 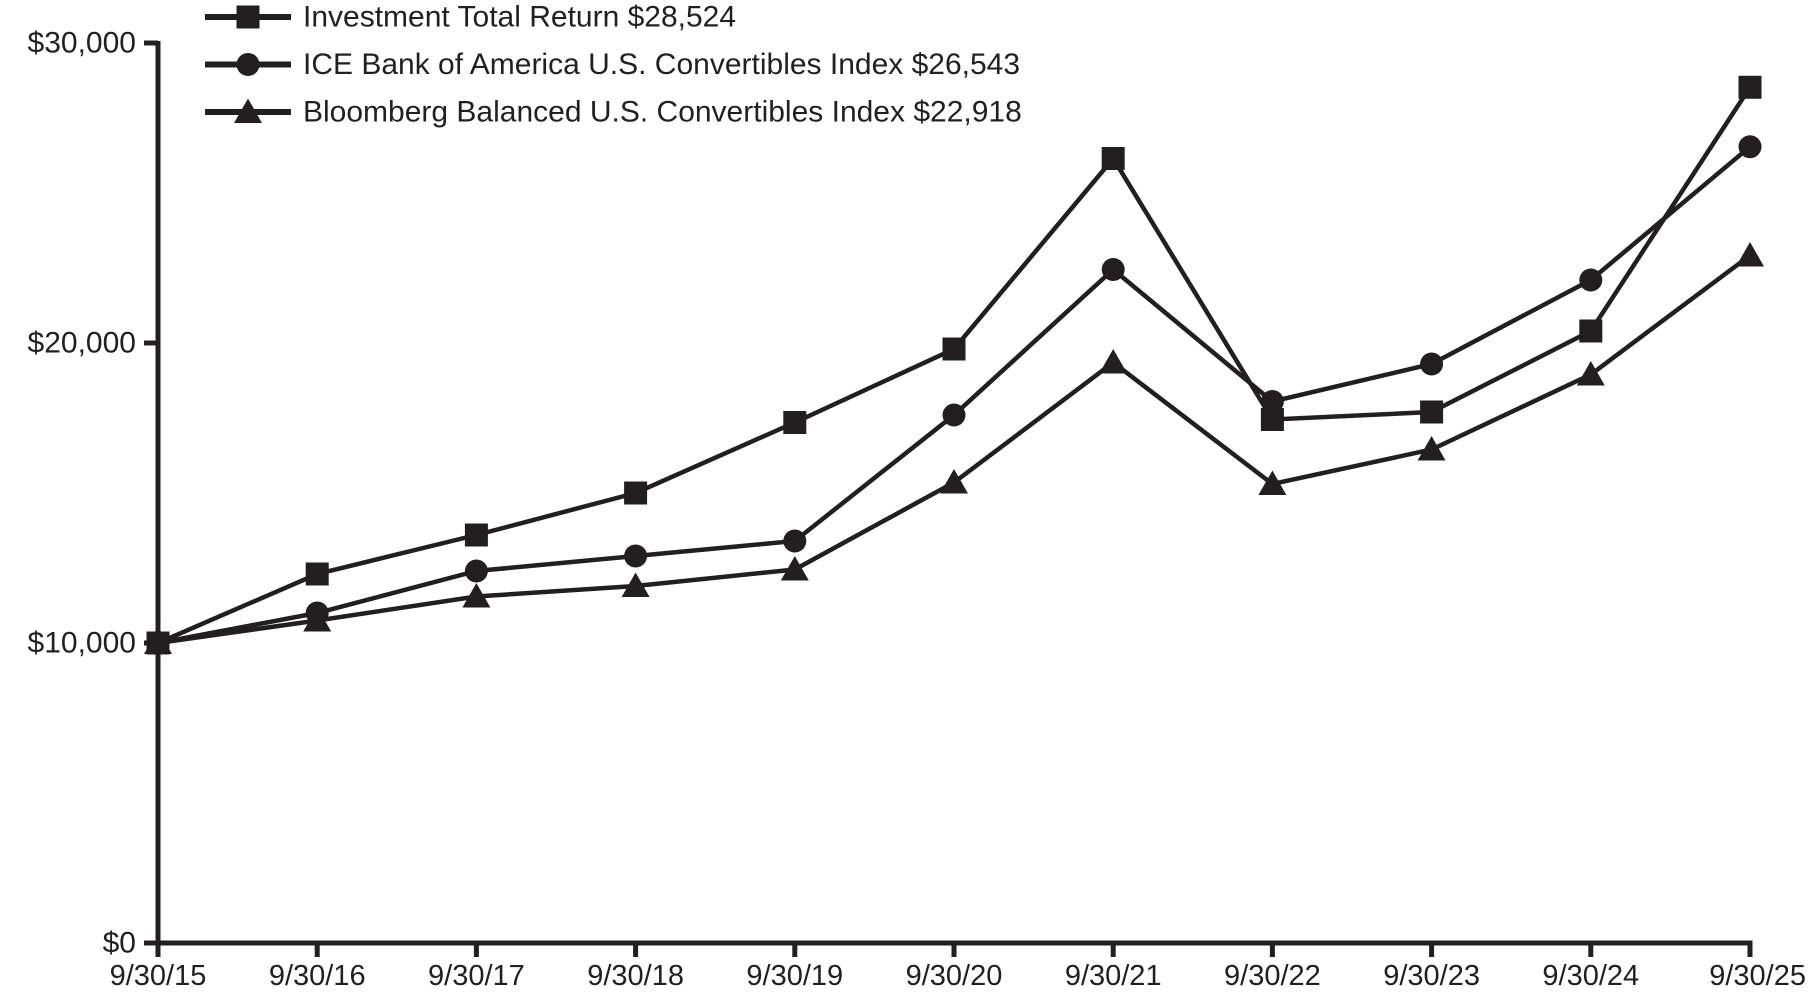 I want to click on y-tick-label: $30,000, so click(x=82, y=43).